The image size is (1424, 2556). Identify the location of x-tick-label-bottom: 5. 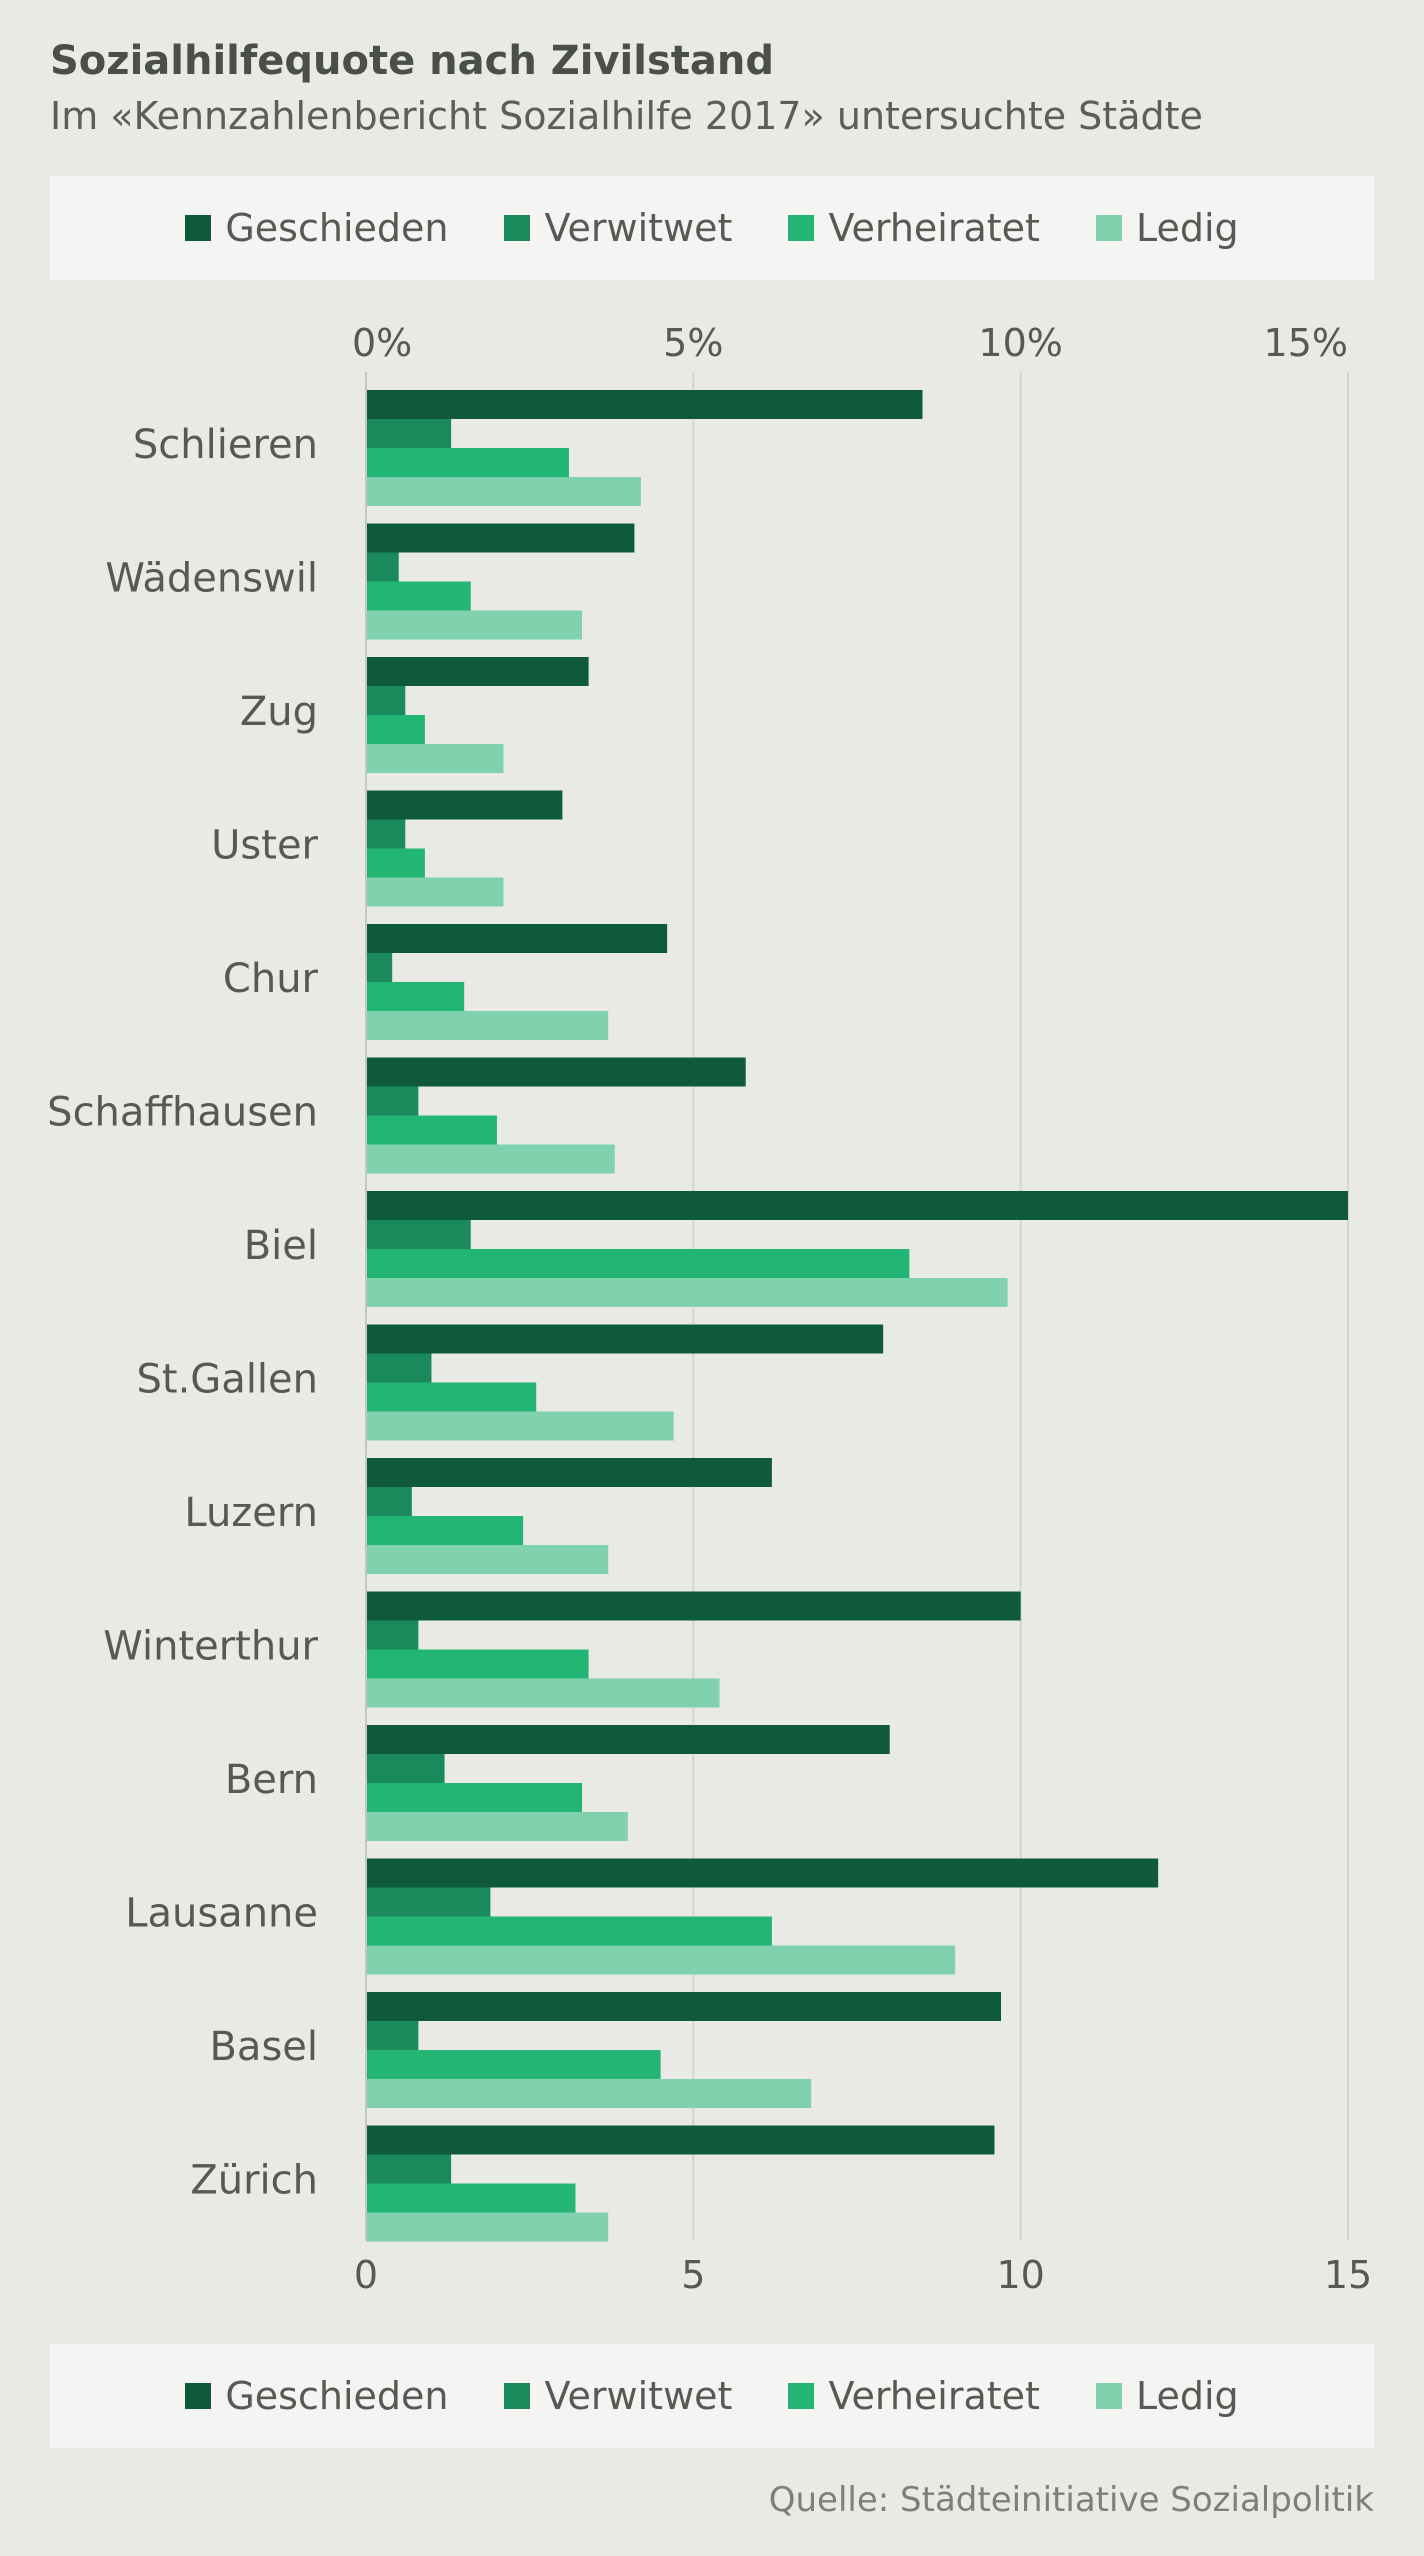
(693, 2275).